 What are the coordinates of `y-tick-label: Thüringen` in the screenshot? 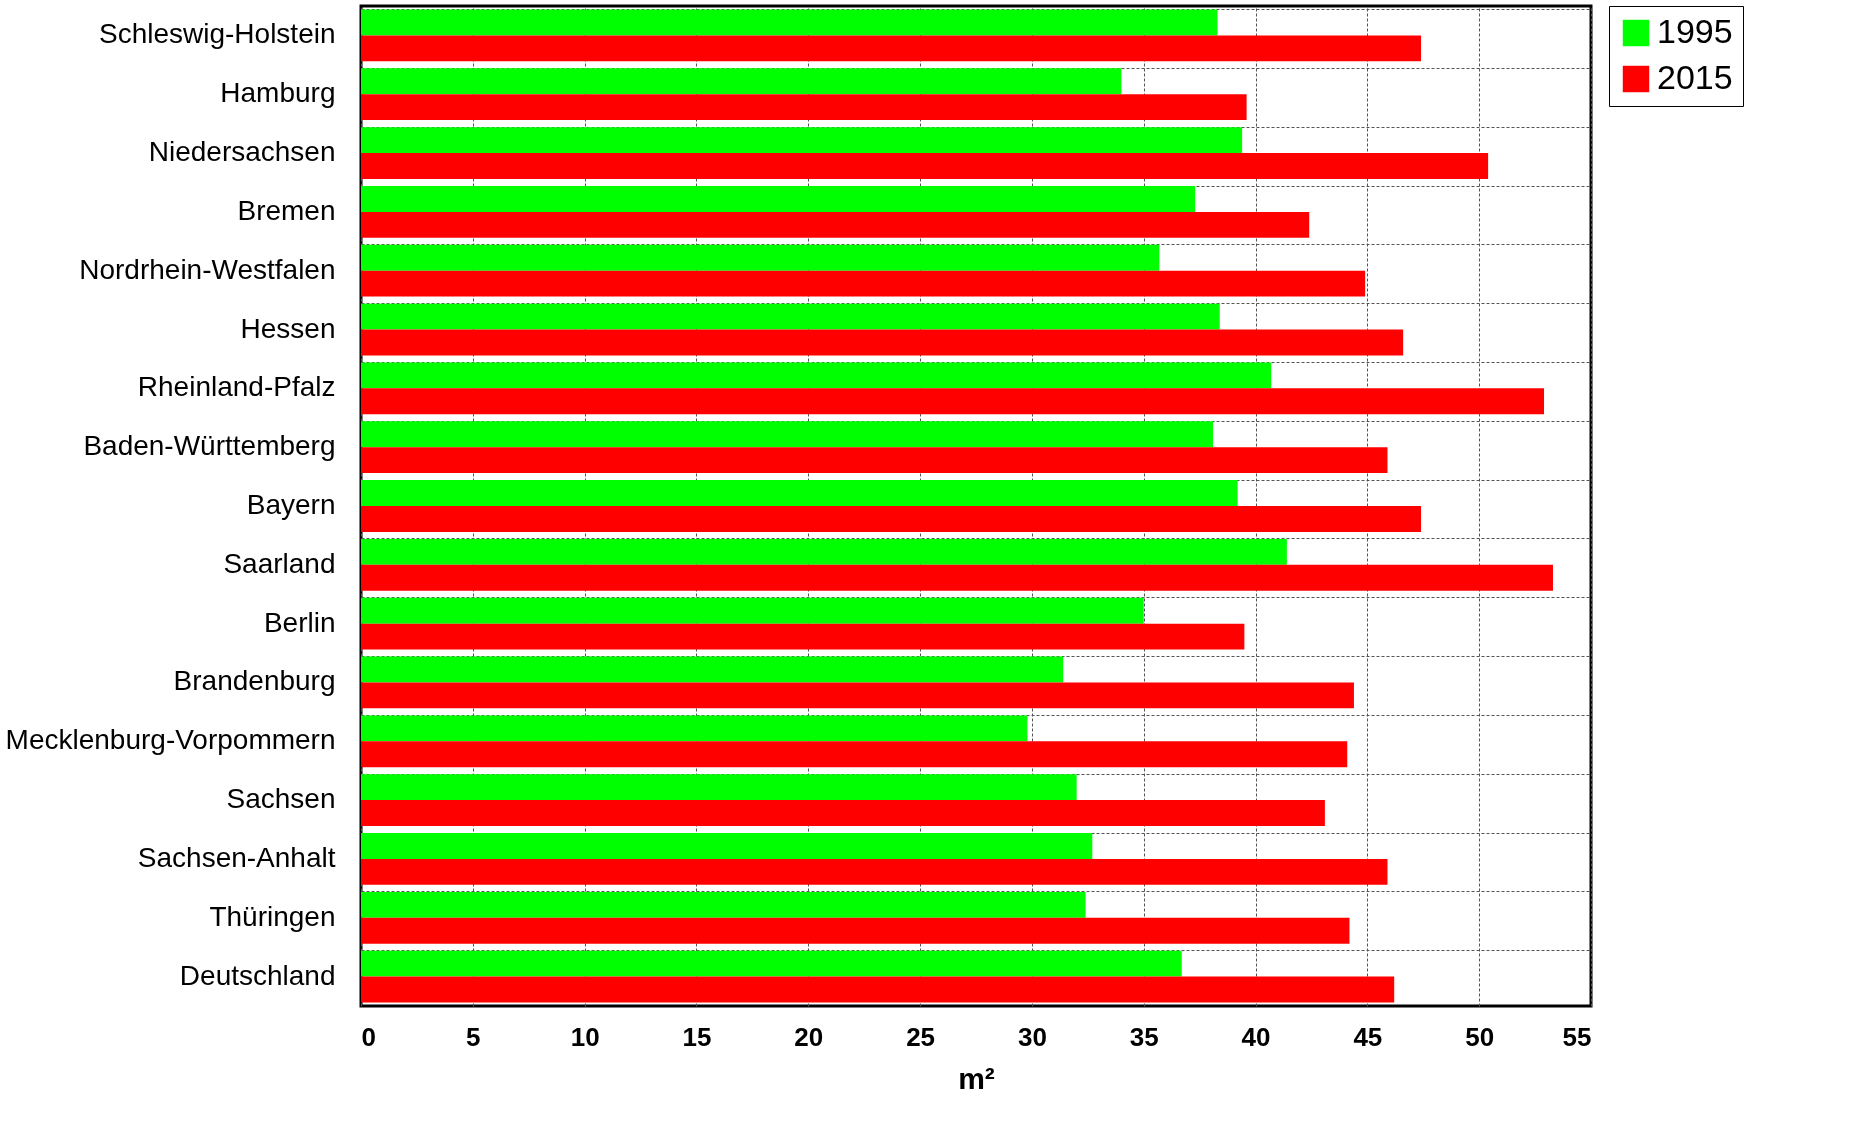 It's located at (272, 916).